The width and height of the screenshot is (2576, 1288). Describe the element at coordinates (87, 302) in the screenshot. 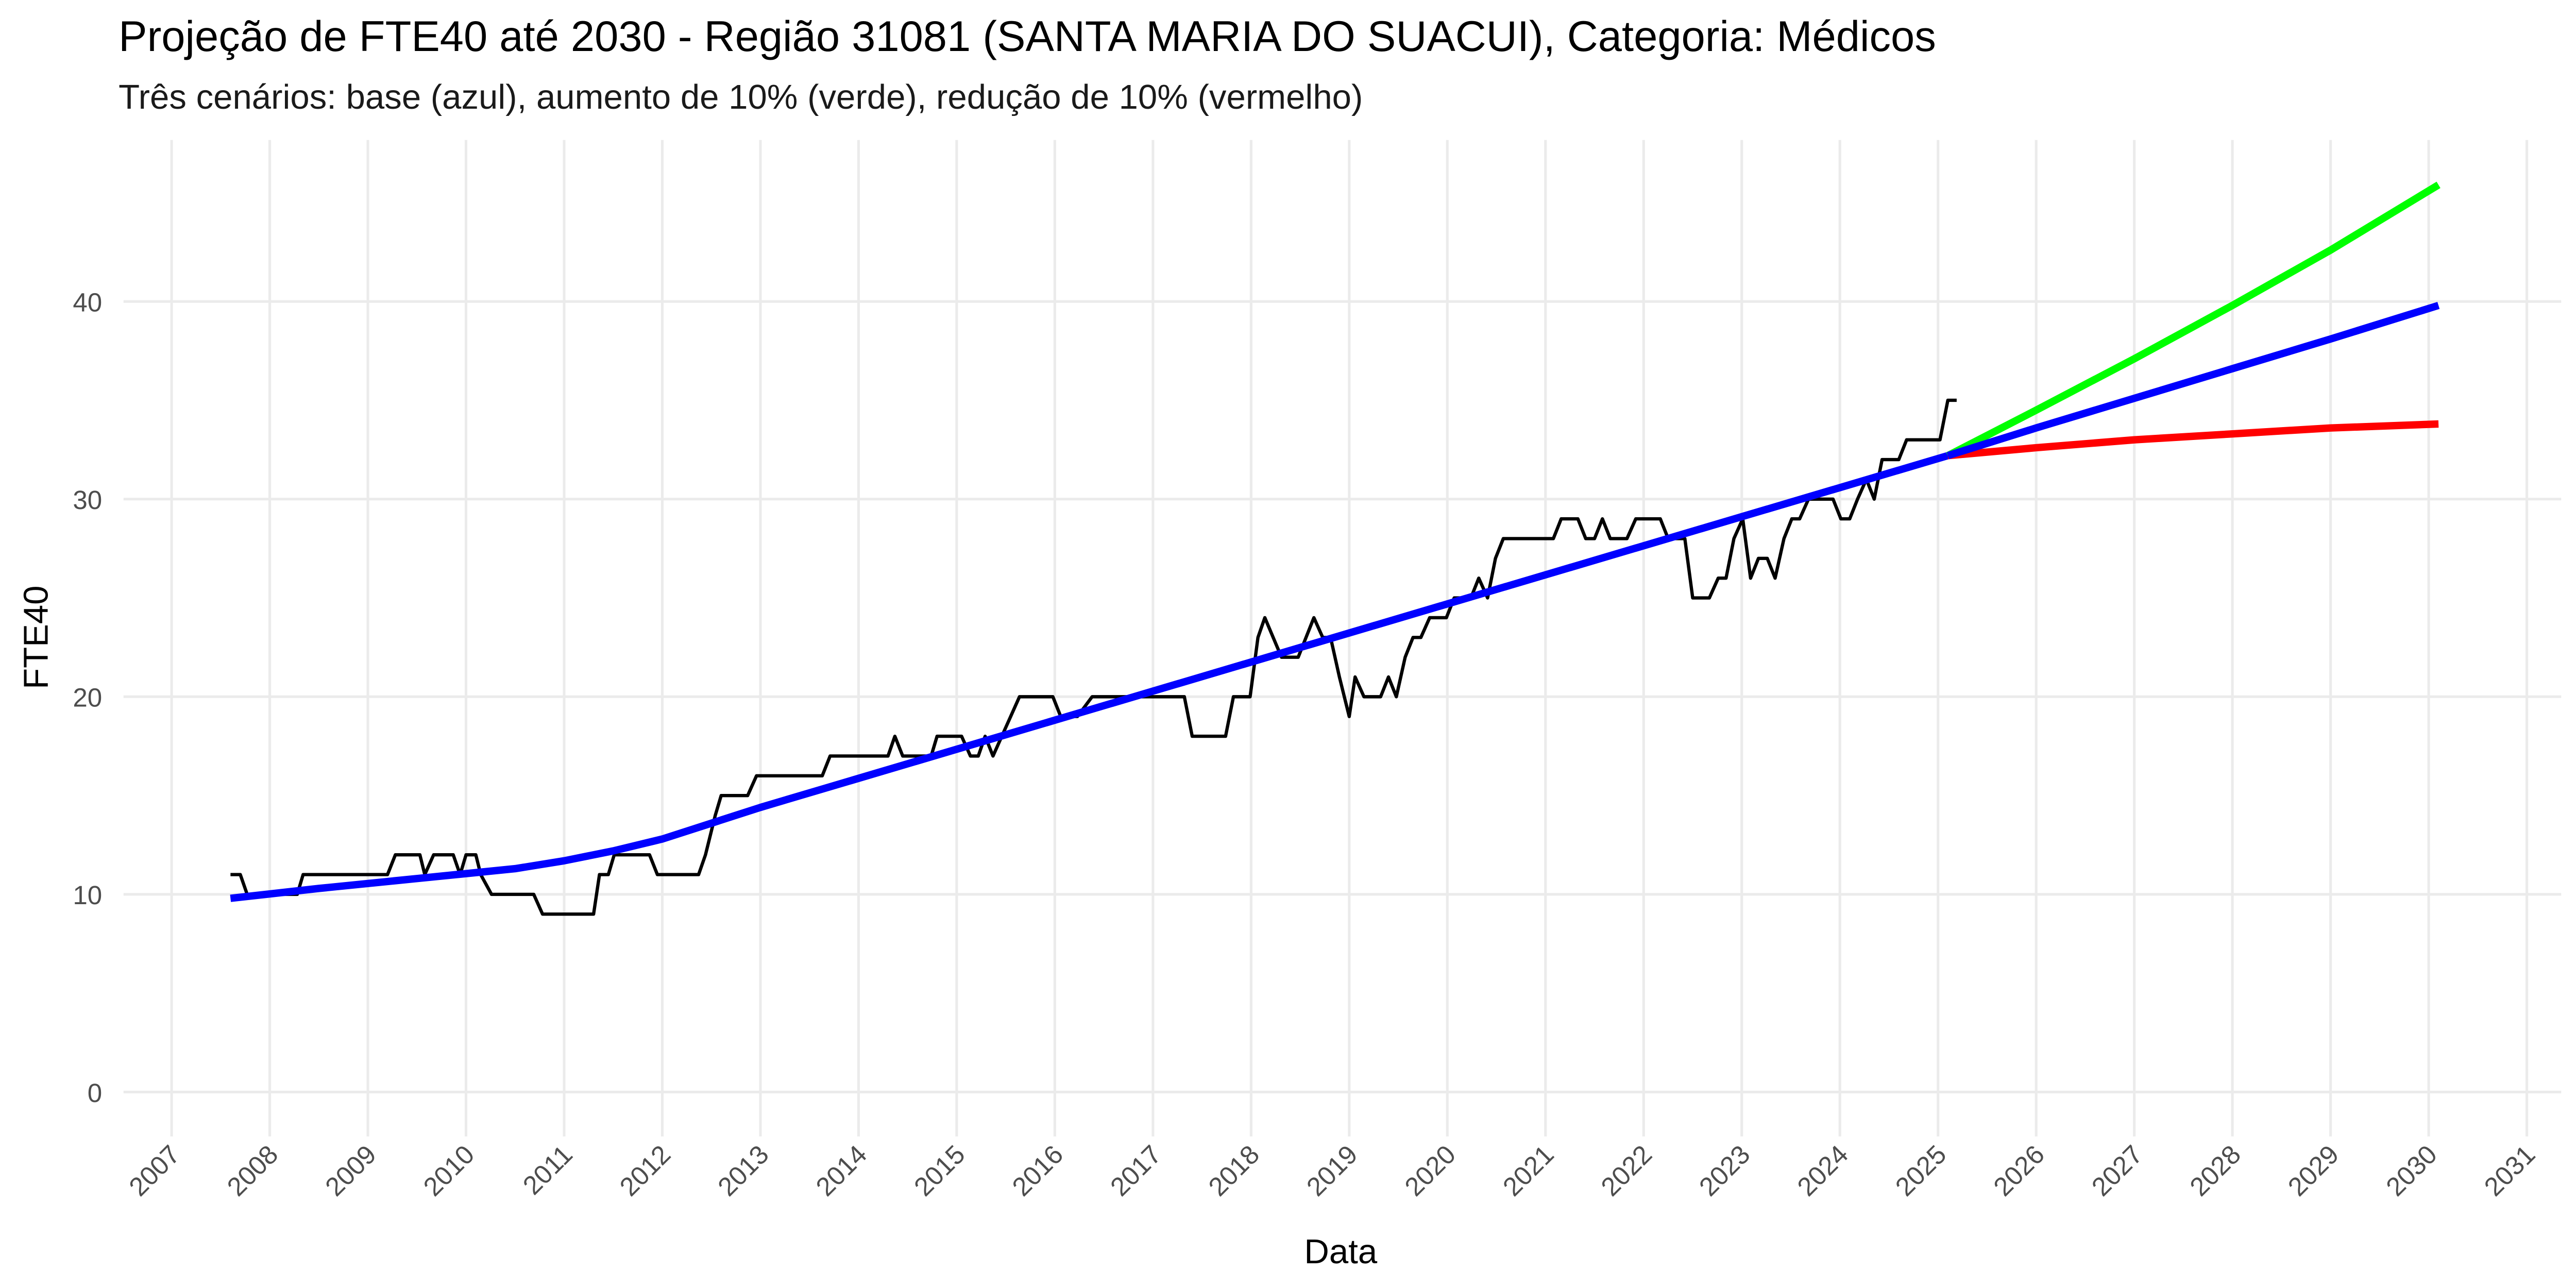

I see `y-tick-label: 40` at that location.